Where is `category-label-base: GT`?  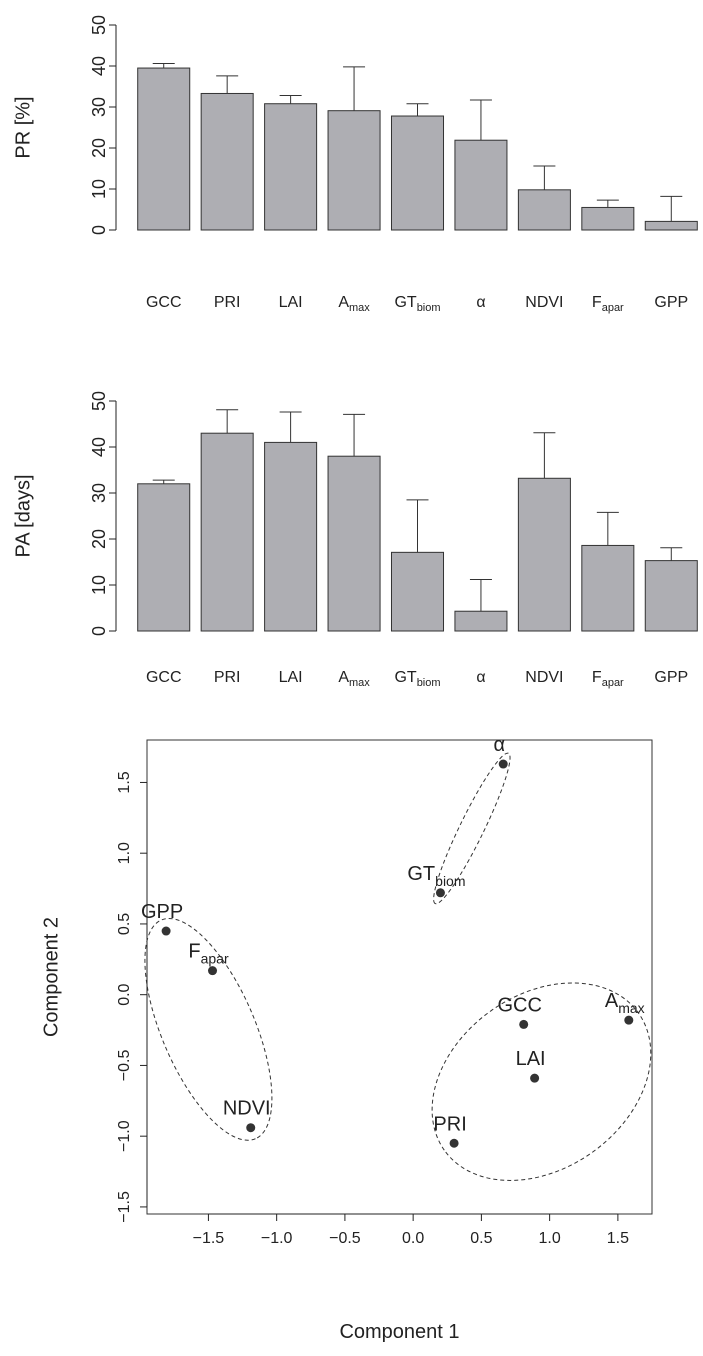 category-label-base: GT is located at coordinates (405, 677).